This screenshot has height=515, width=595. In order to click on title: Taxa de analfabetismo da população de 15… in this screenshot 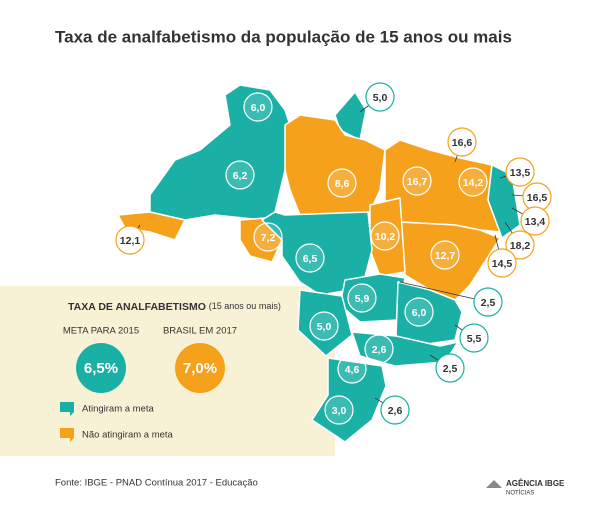, I will do `click(283, 36)`.